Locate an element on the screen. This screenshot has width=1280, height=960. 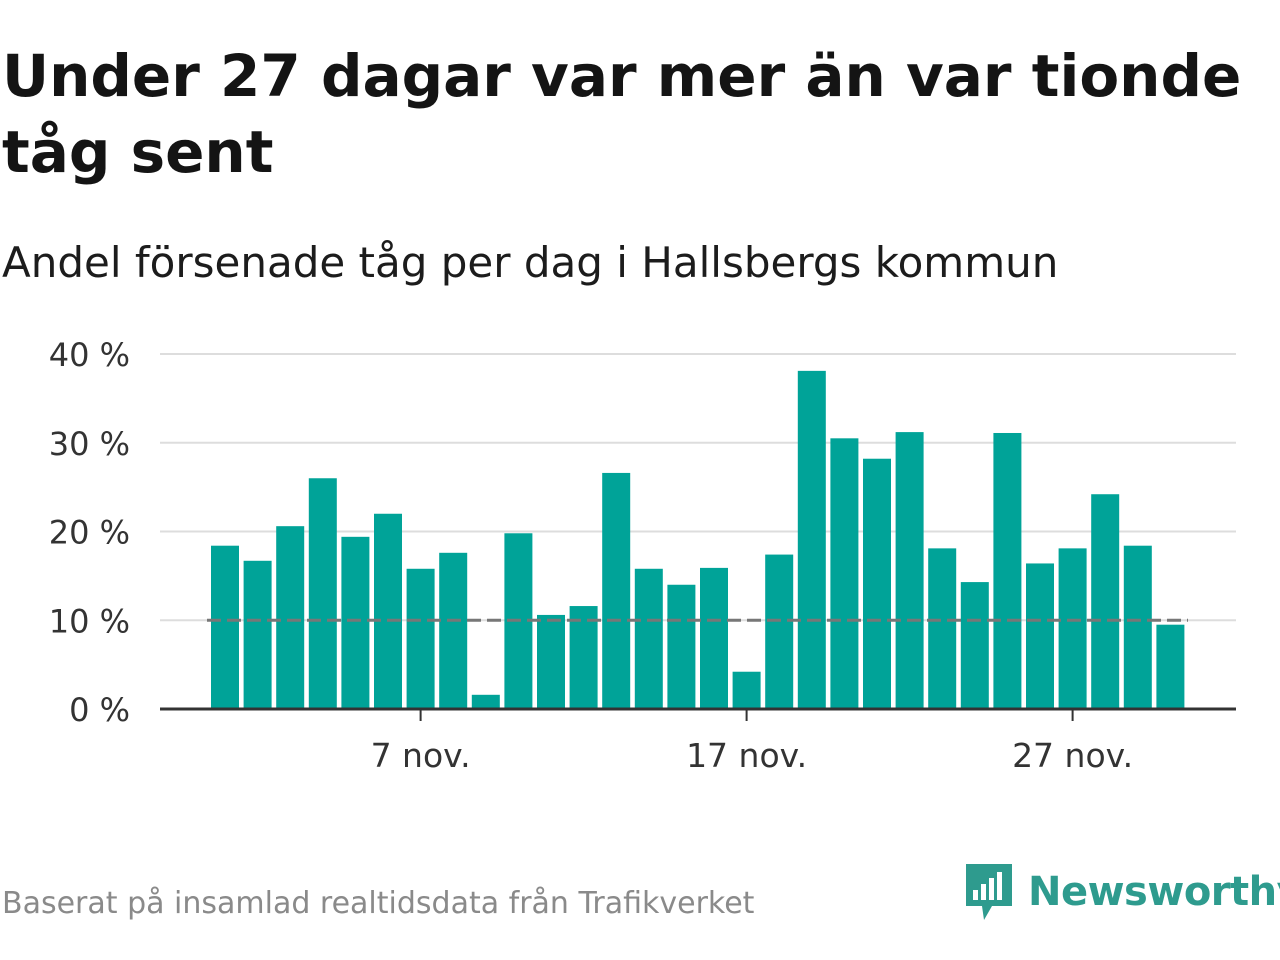
y-tick-label: 40 % is located at coordinates (89, 355).